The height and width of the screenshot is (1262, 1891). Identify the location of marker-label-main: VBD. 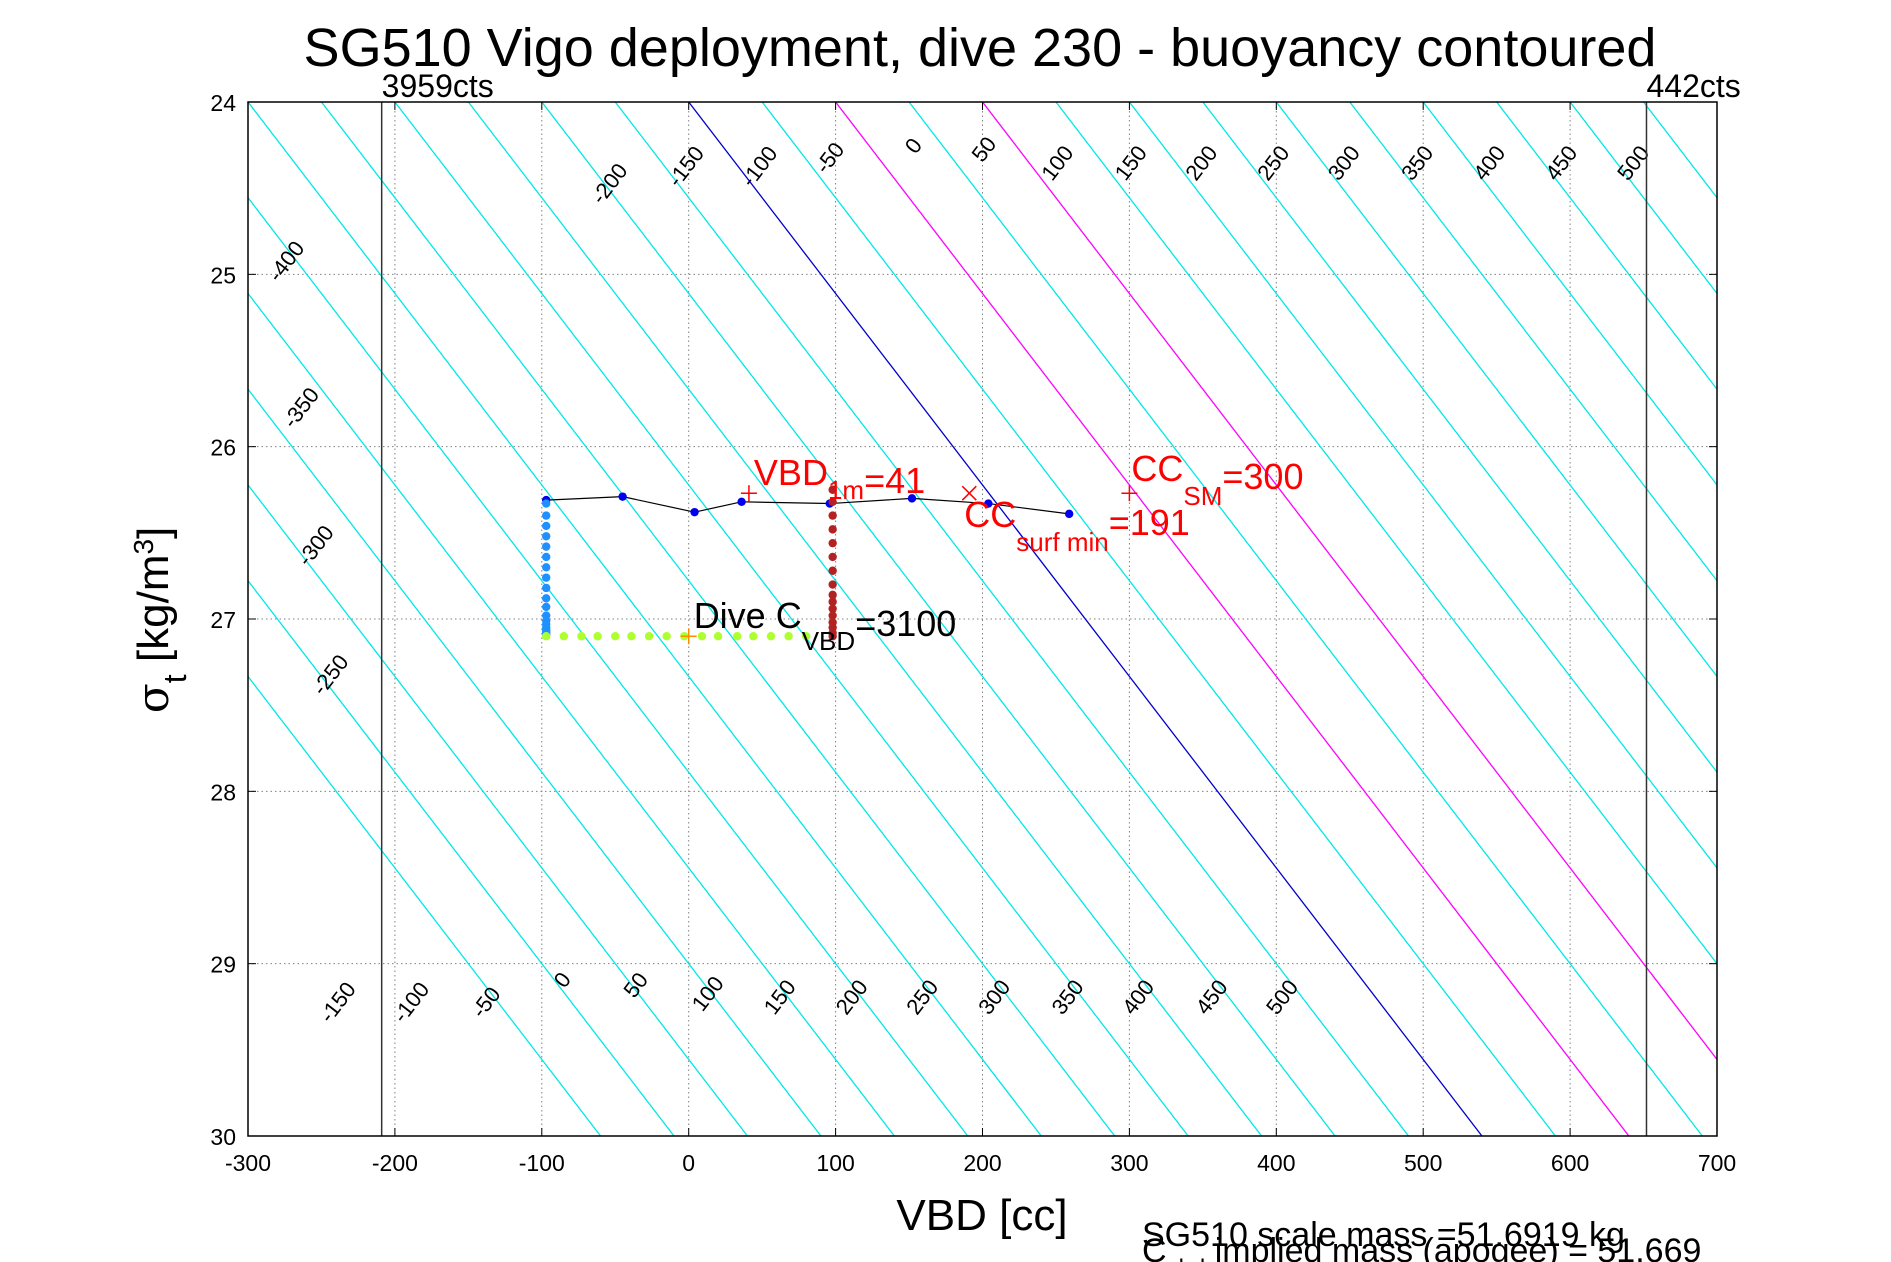
(791, 472).